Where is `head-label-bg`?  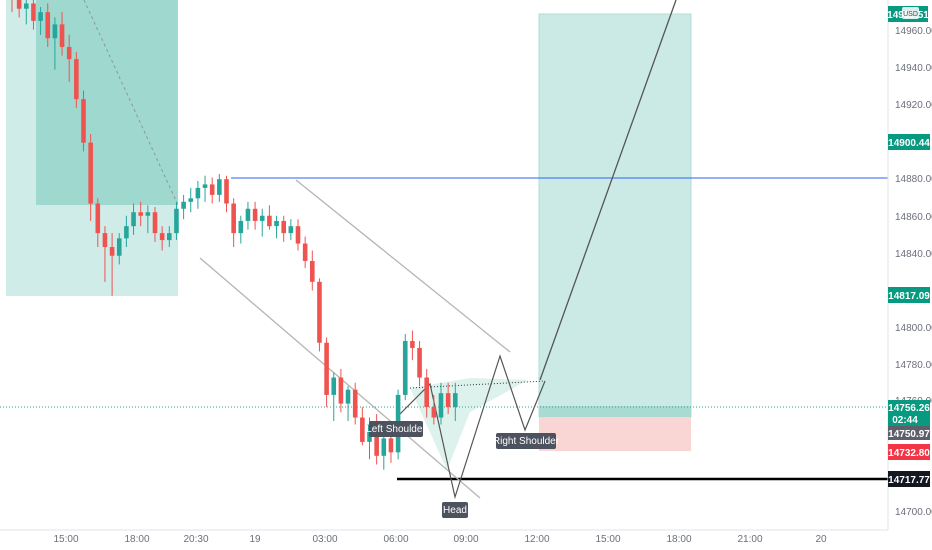 head-label-bg is located at coordinates (455, 510).